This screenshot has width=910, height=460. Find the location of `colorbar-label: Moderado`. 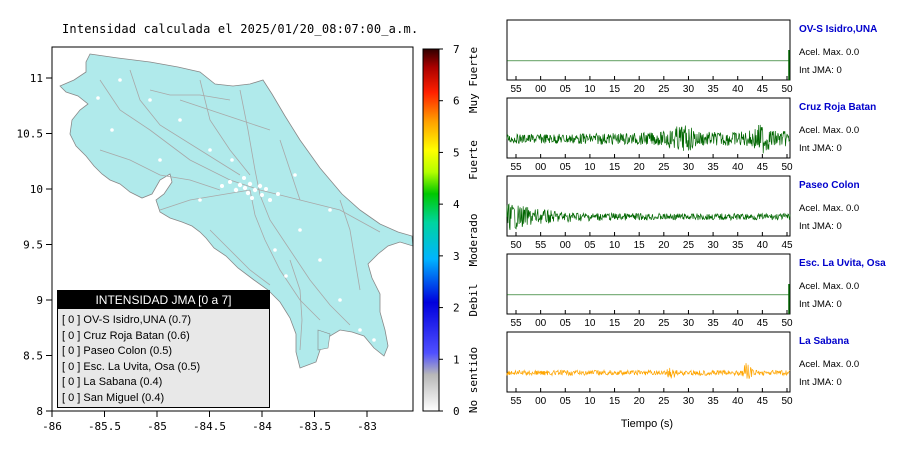

colorbar-label: Moderado is located at coordinates (473, 240).